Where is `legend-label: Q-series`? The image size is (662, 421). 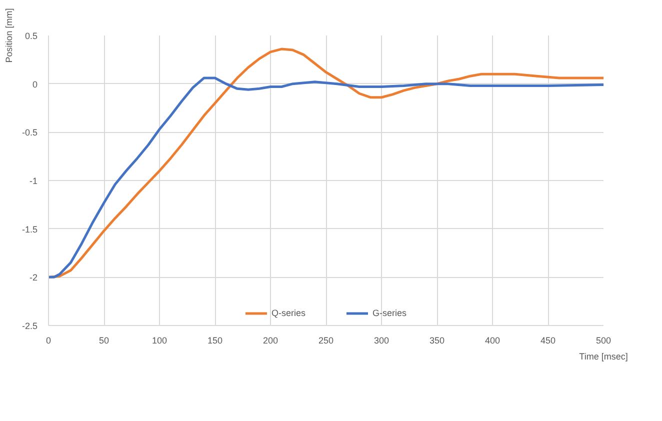 legend-label: Q-series is located at coordinates (288, 313).